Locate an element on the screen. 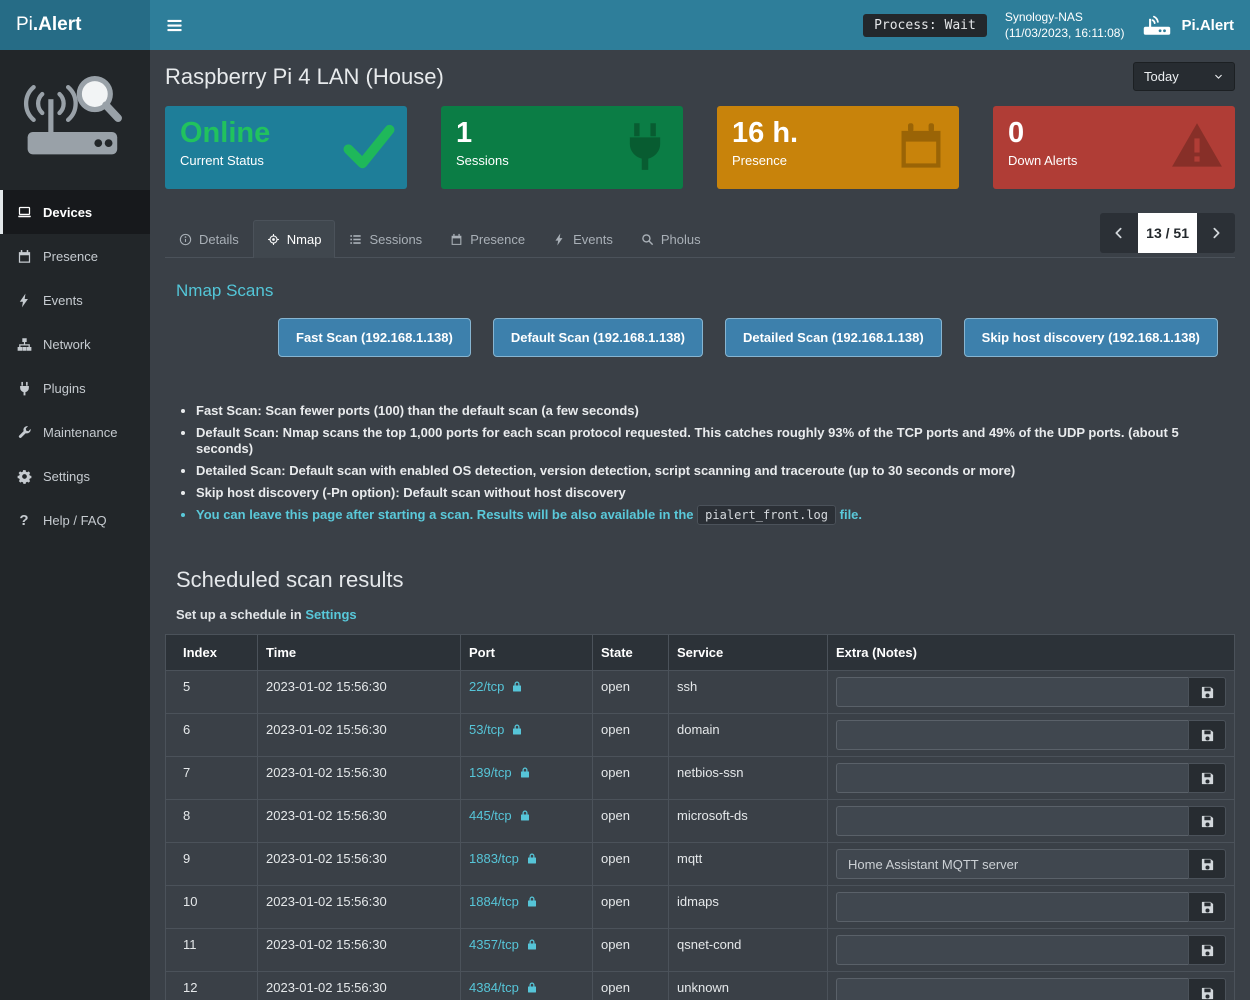 The height and width of the screenshot is (1000, 1250). tab-events: Events is located at coordinates (583, 239).